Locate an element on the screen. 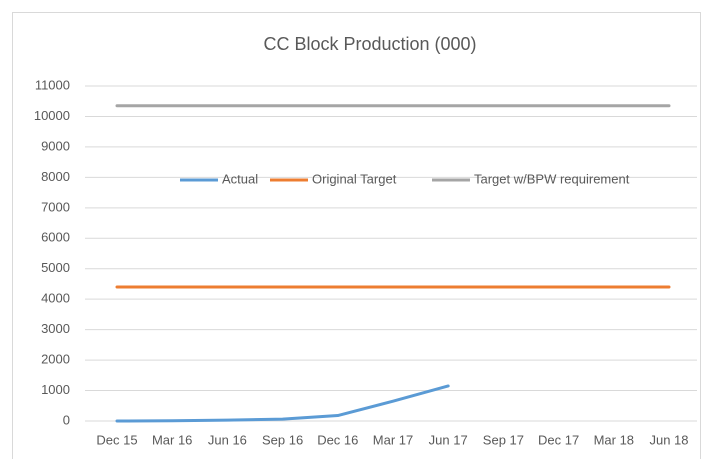  y-tick-label: 2000 is located at coordinates (55, 359).